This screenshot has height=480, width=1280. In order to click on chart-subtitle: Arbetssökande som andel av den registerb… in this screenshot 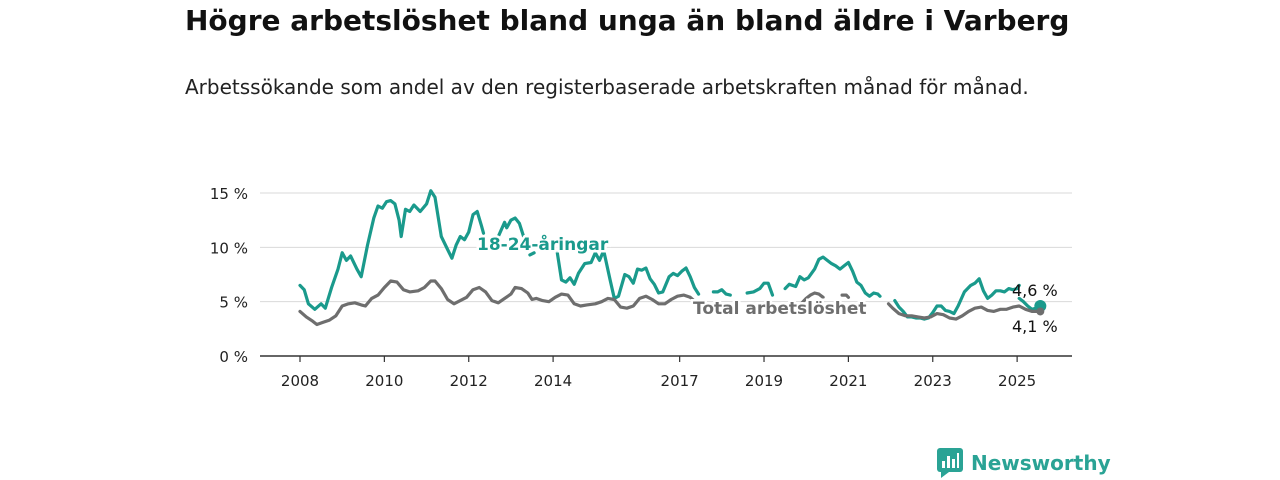, I will do `click(607, 87)`.